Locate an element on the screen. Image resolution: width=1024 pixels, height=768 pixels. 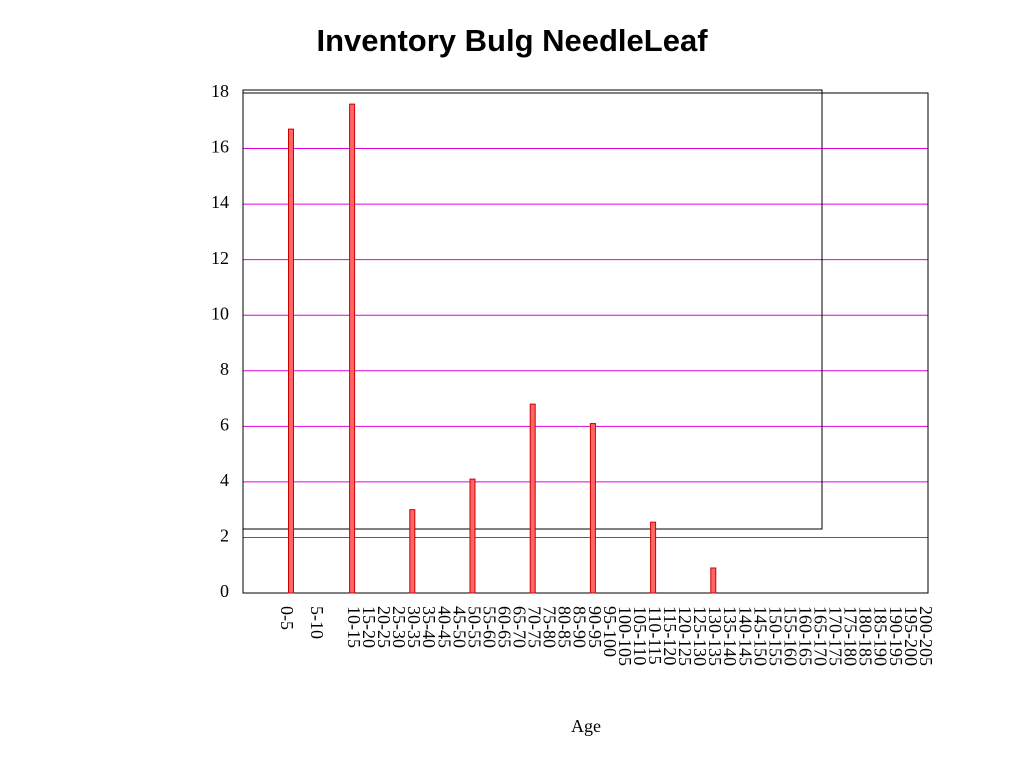
x-tick-label: 25-30 is located at coordinates (399, 627).